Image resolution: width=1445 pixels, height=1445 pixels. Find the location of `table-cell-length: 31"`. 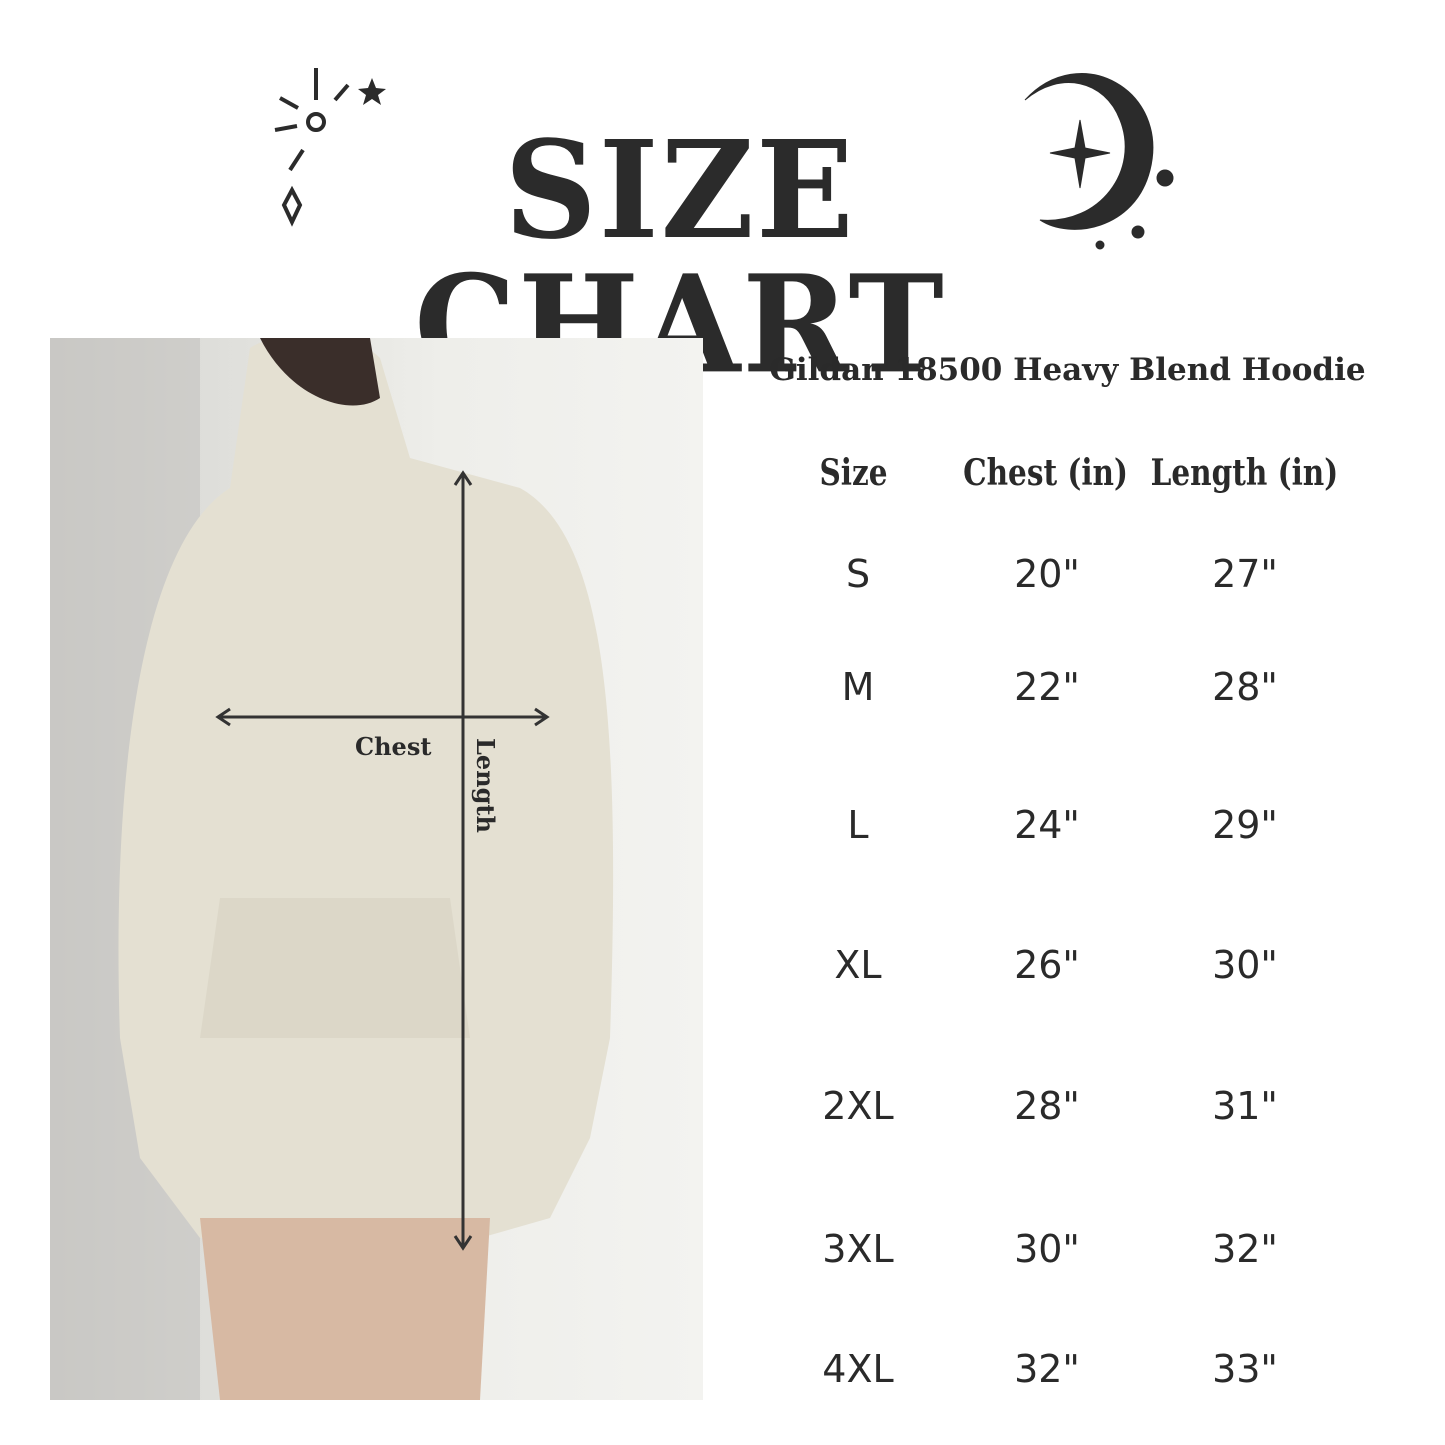

table-cell-length: 31" is located at coordinates (1245, 1106).